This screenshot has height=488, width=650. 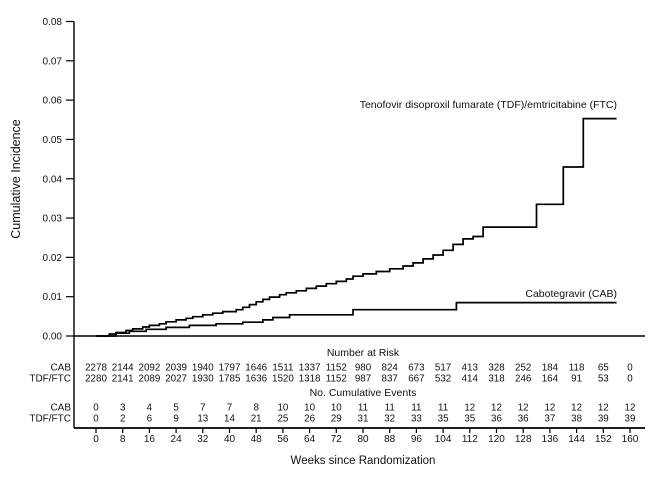 What do you see at coordinates (603, 368) in the screenshot?
I see `table-value-at-risk-cab: 65` at bounding box center [603, 368].